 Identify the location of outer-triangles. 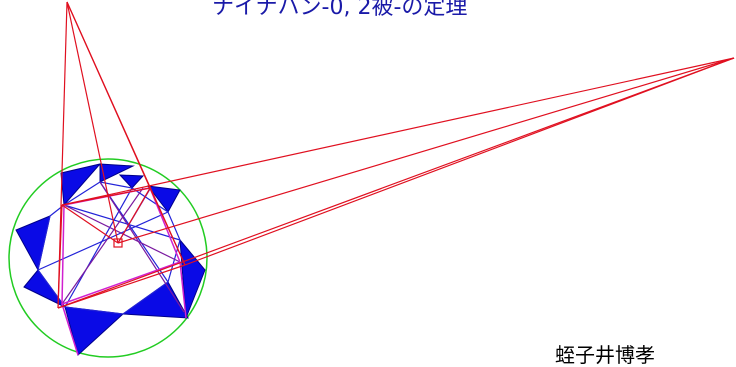
(110, 259).